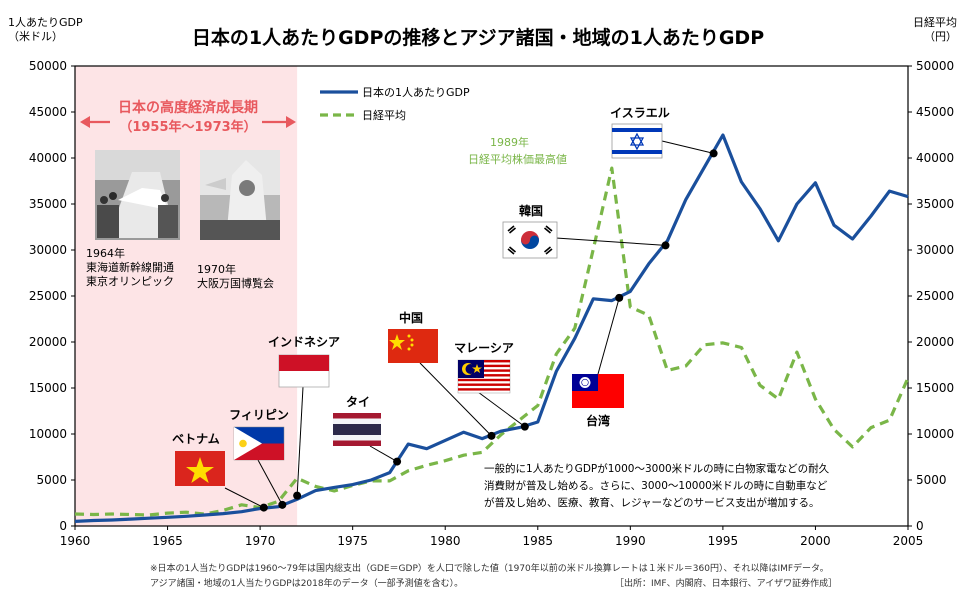 Image resolution: width=965 pixels, height=599 pixels. I want to click on flag-taiwan, so click(598, 391).